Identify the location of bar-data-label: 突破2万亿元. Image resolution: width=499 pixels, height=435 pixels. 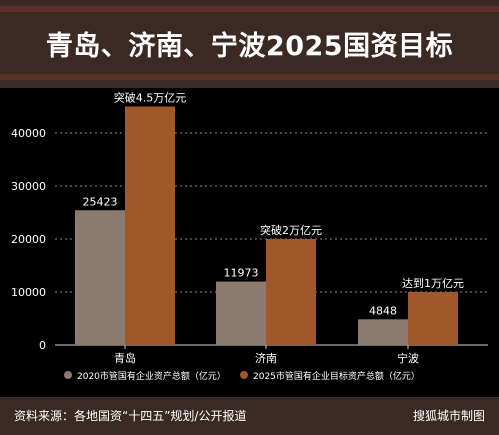
(291, 230).